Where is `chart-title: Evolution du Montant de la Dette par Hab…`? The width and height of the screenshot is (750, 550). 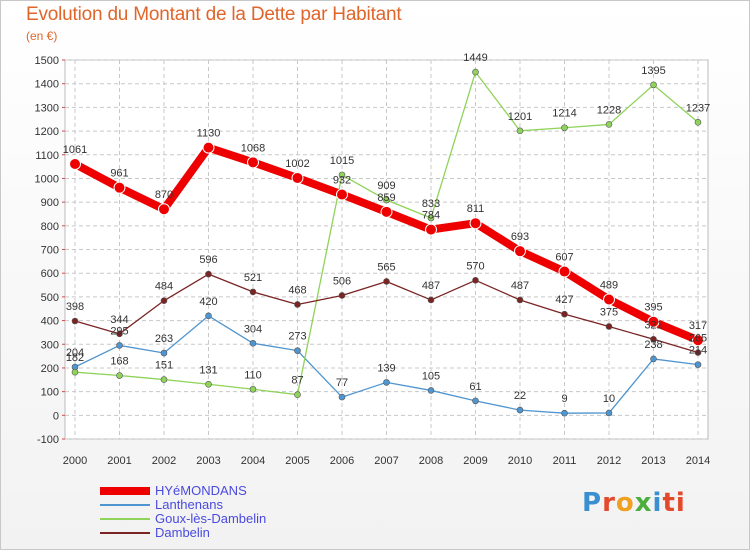 chart-title: Evolution du Montant de la Dette par Hab… is located at coordinates (214, 14).